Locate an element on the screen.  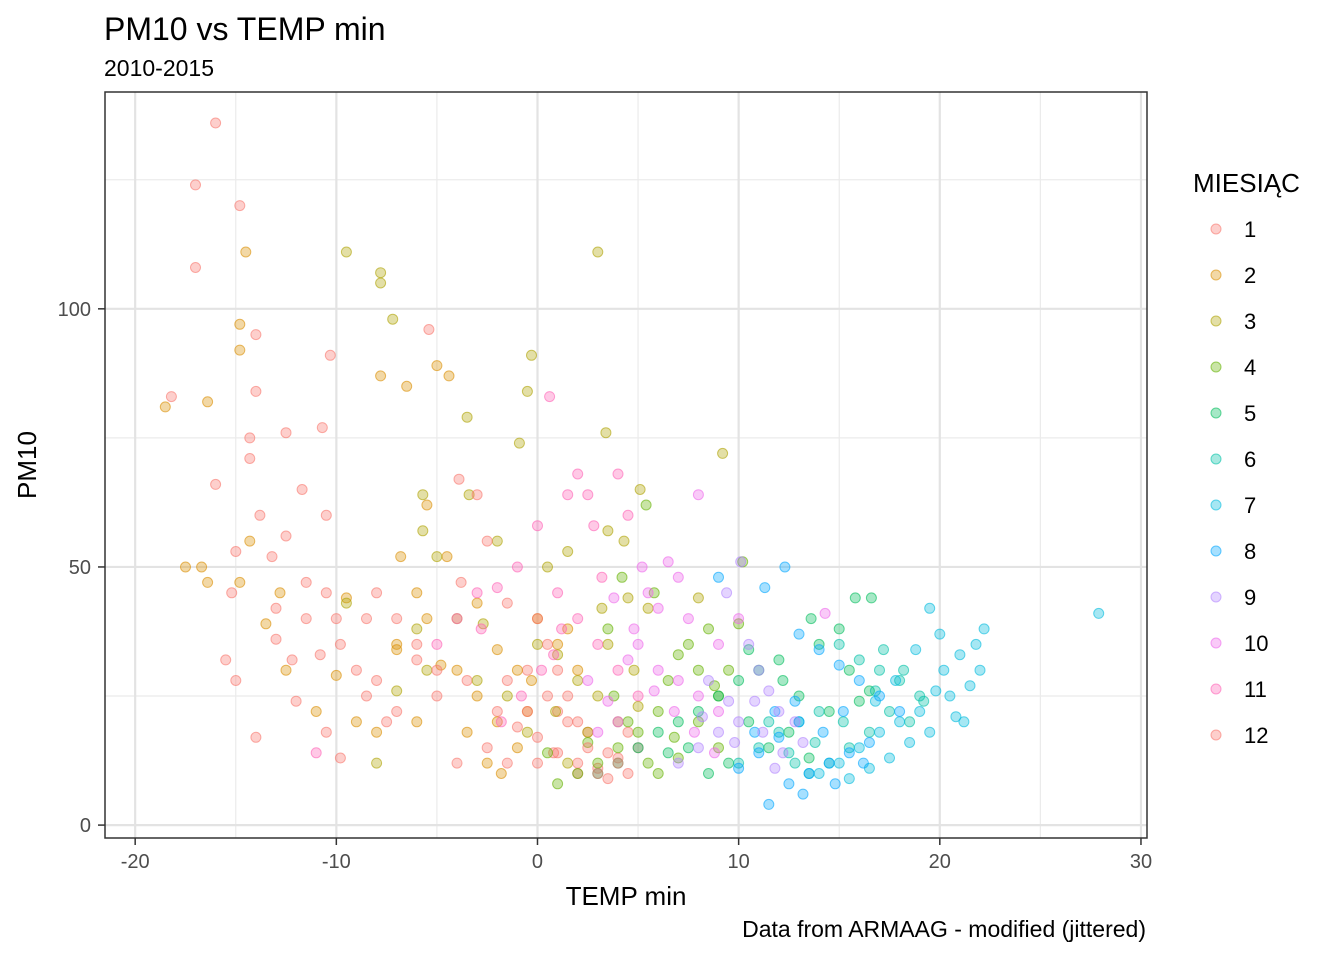
x-tick-label: 20 is located at coordinates (940, 862).